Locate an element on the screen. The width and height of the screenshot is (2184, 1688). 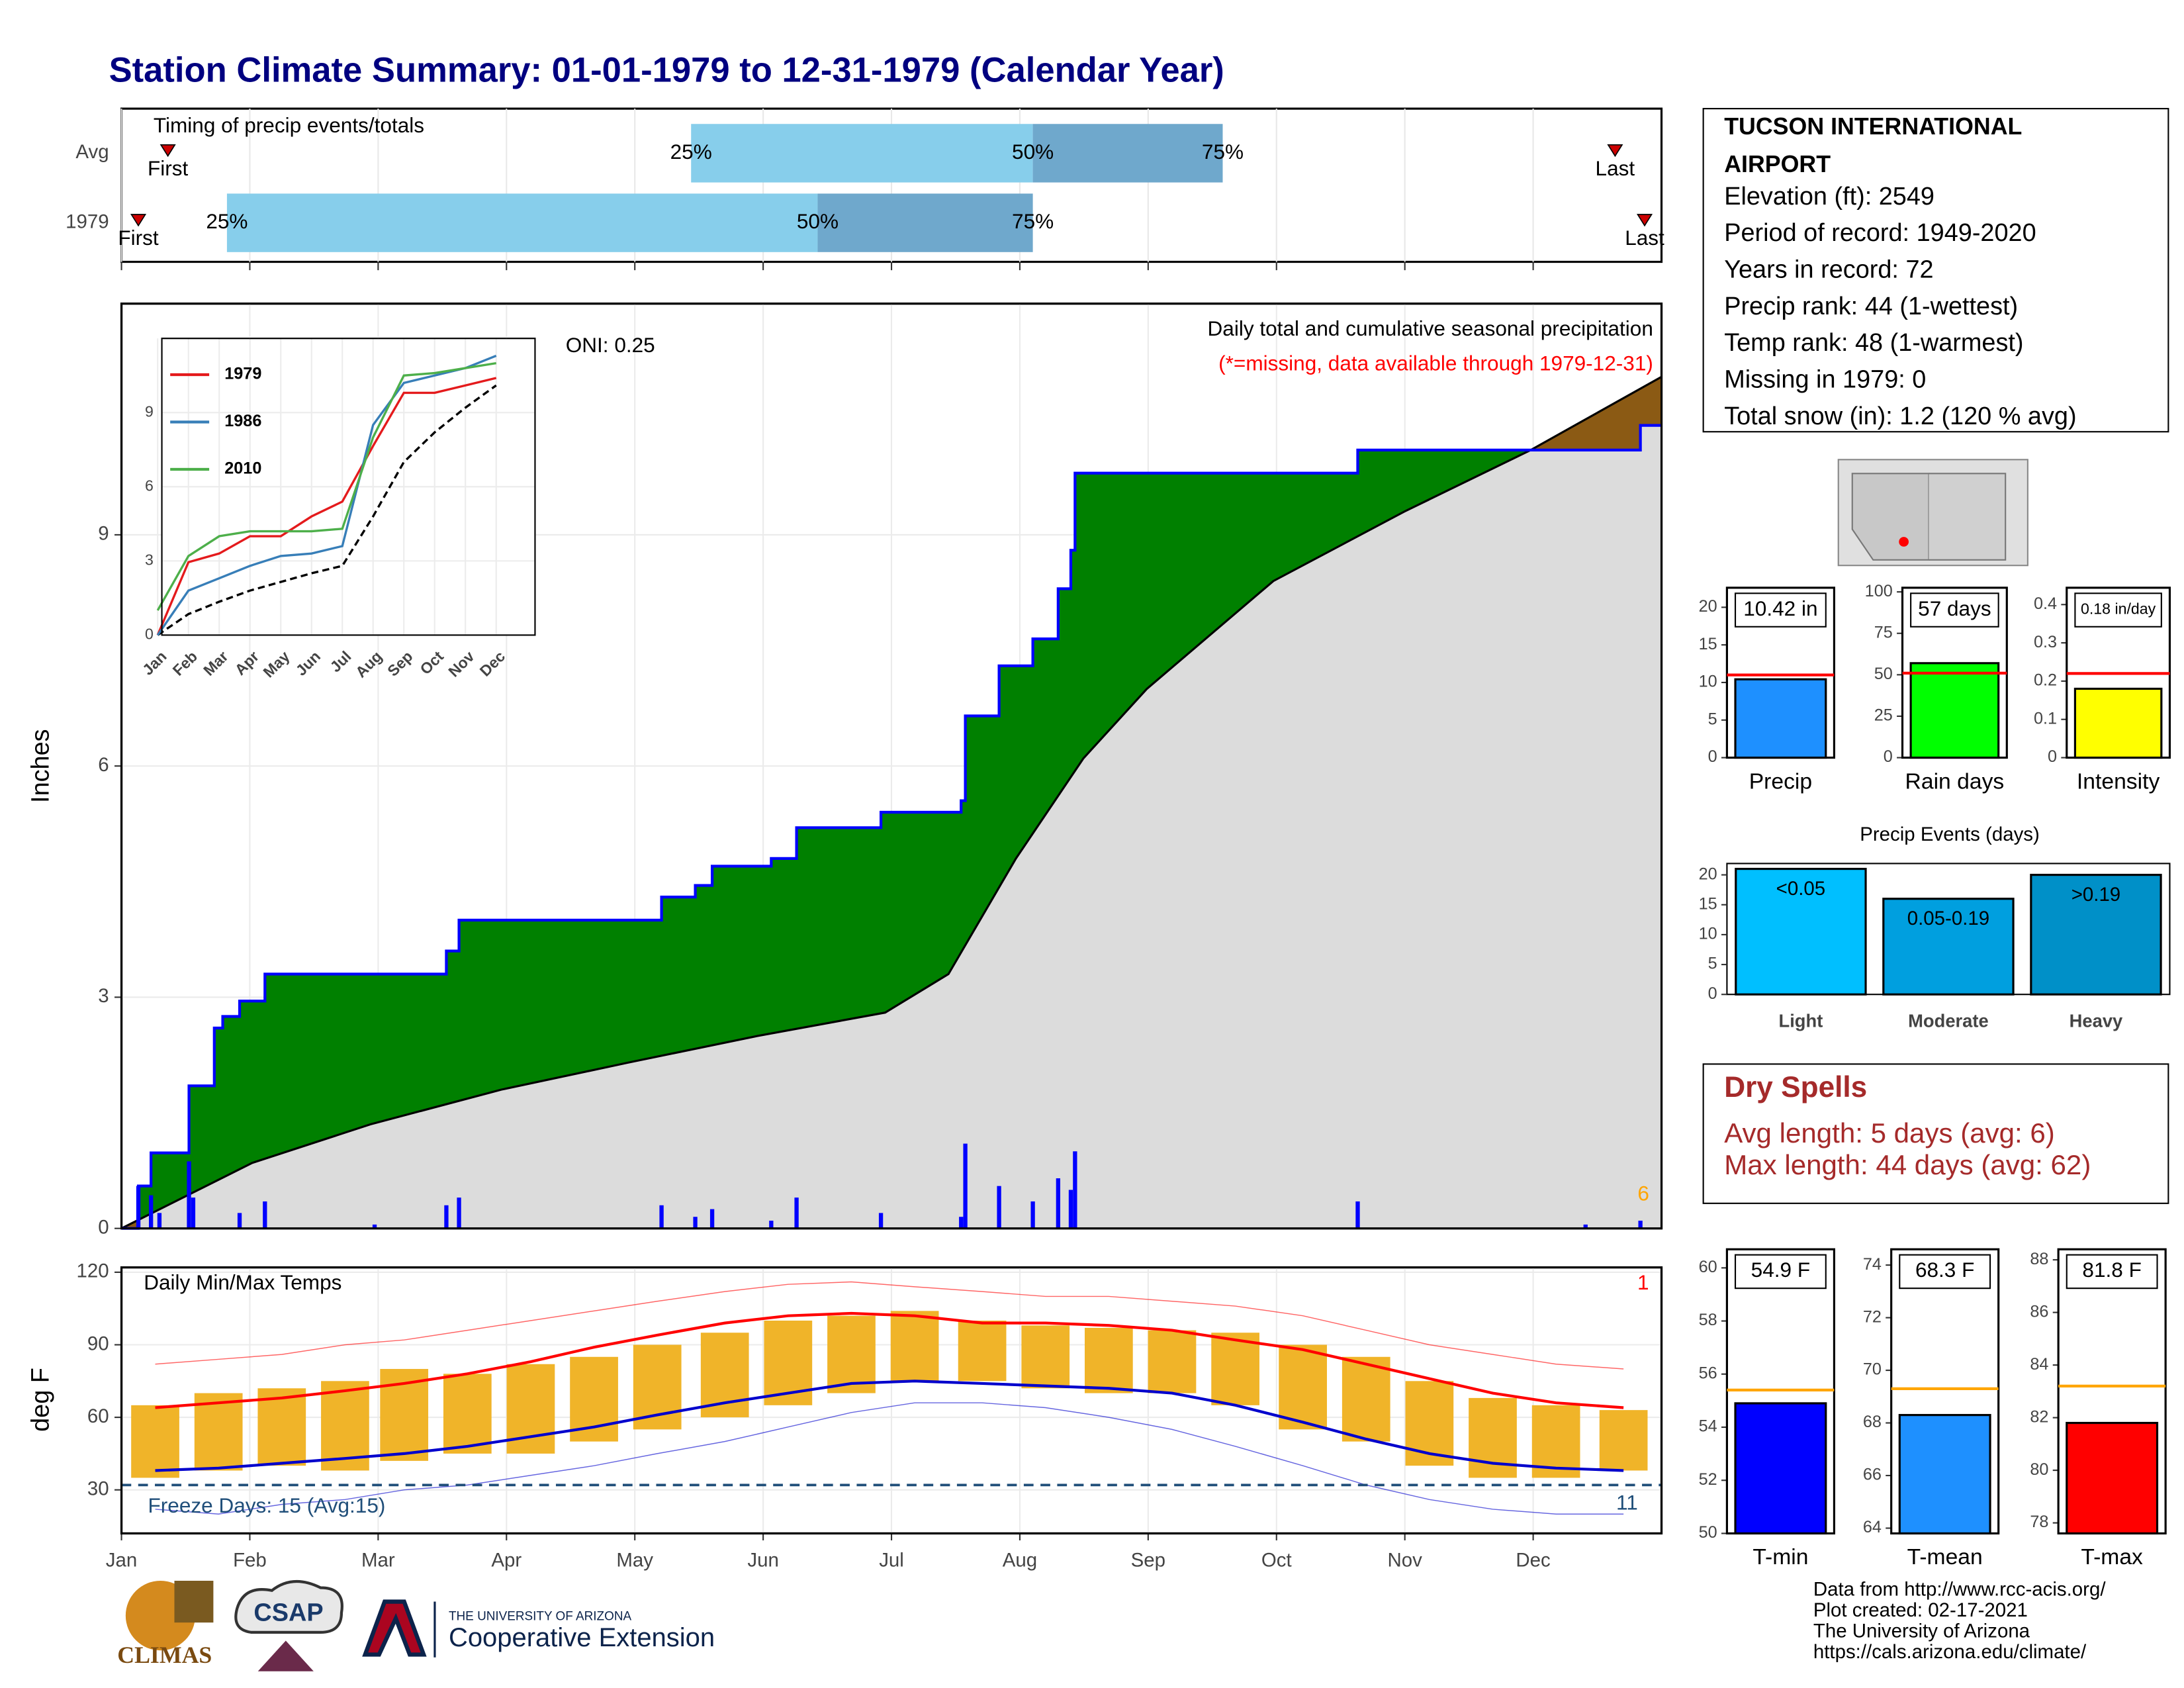
x-tick-label: Dec is located at coordinates (1533, 1560).